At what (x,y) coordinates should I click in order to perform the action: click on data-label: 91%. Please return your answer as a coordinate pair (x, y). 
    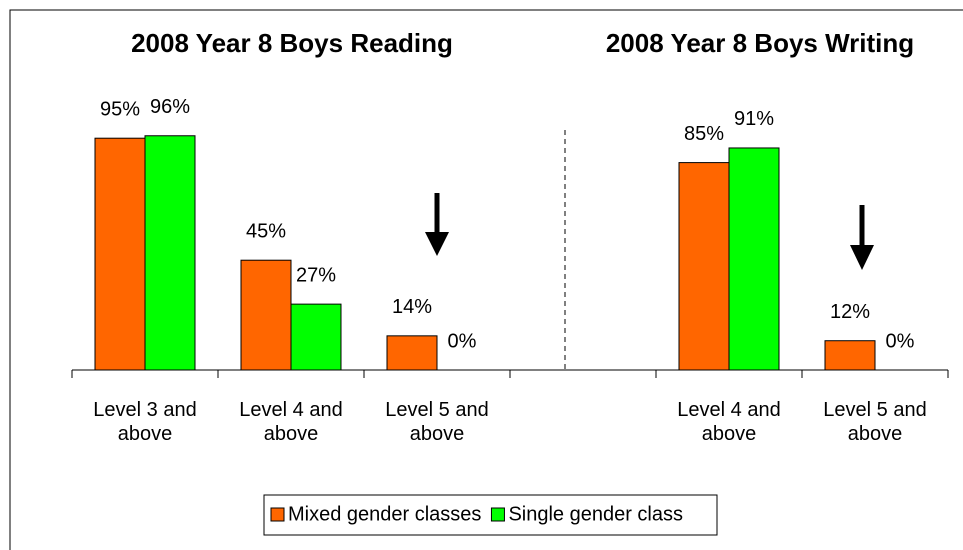
    Looking at the image, I should click on (754, 119).